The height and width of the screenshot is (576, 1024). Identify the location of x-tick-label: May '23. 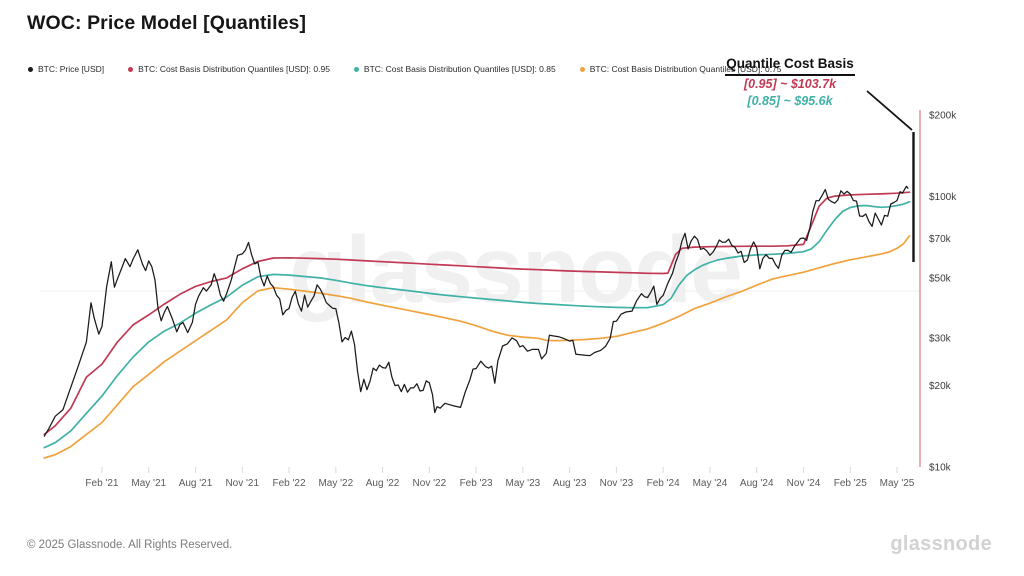
(523, 483).